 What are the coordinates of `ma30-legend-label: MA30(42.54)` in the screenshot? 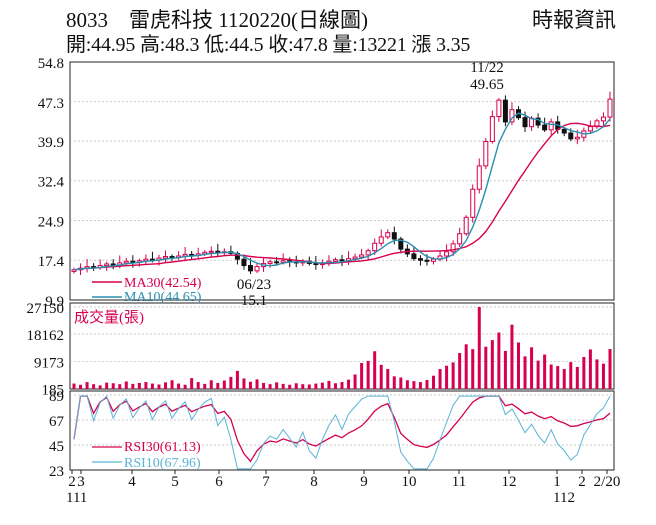 It's located at (163, 283).